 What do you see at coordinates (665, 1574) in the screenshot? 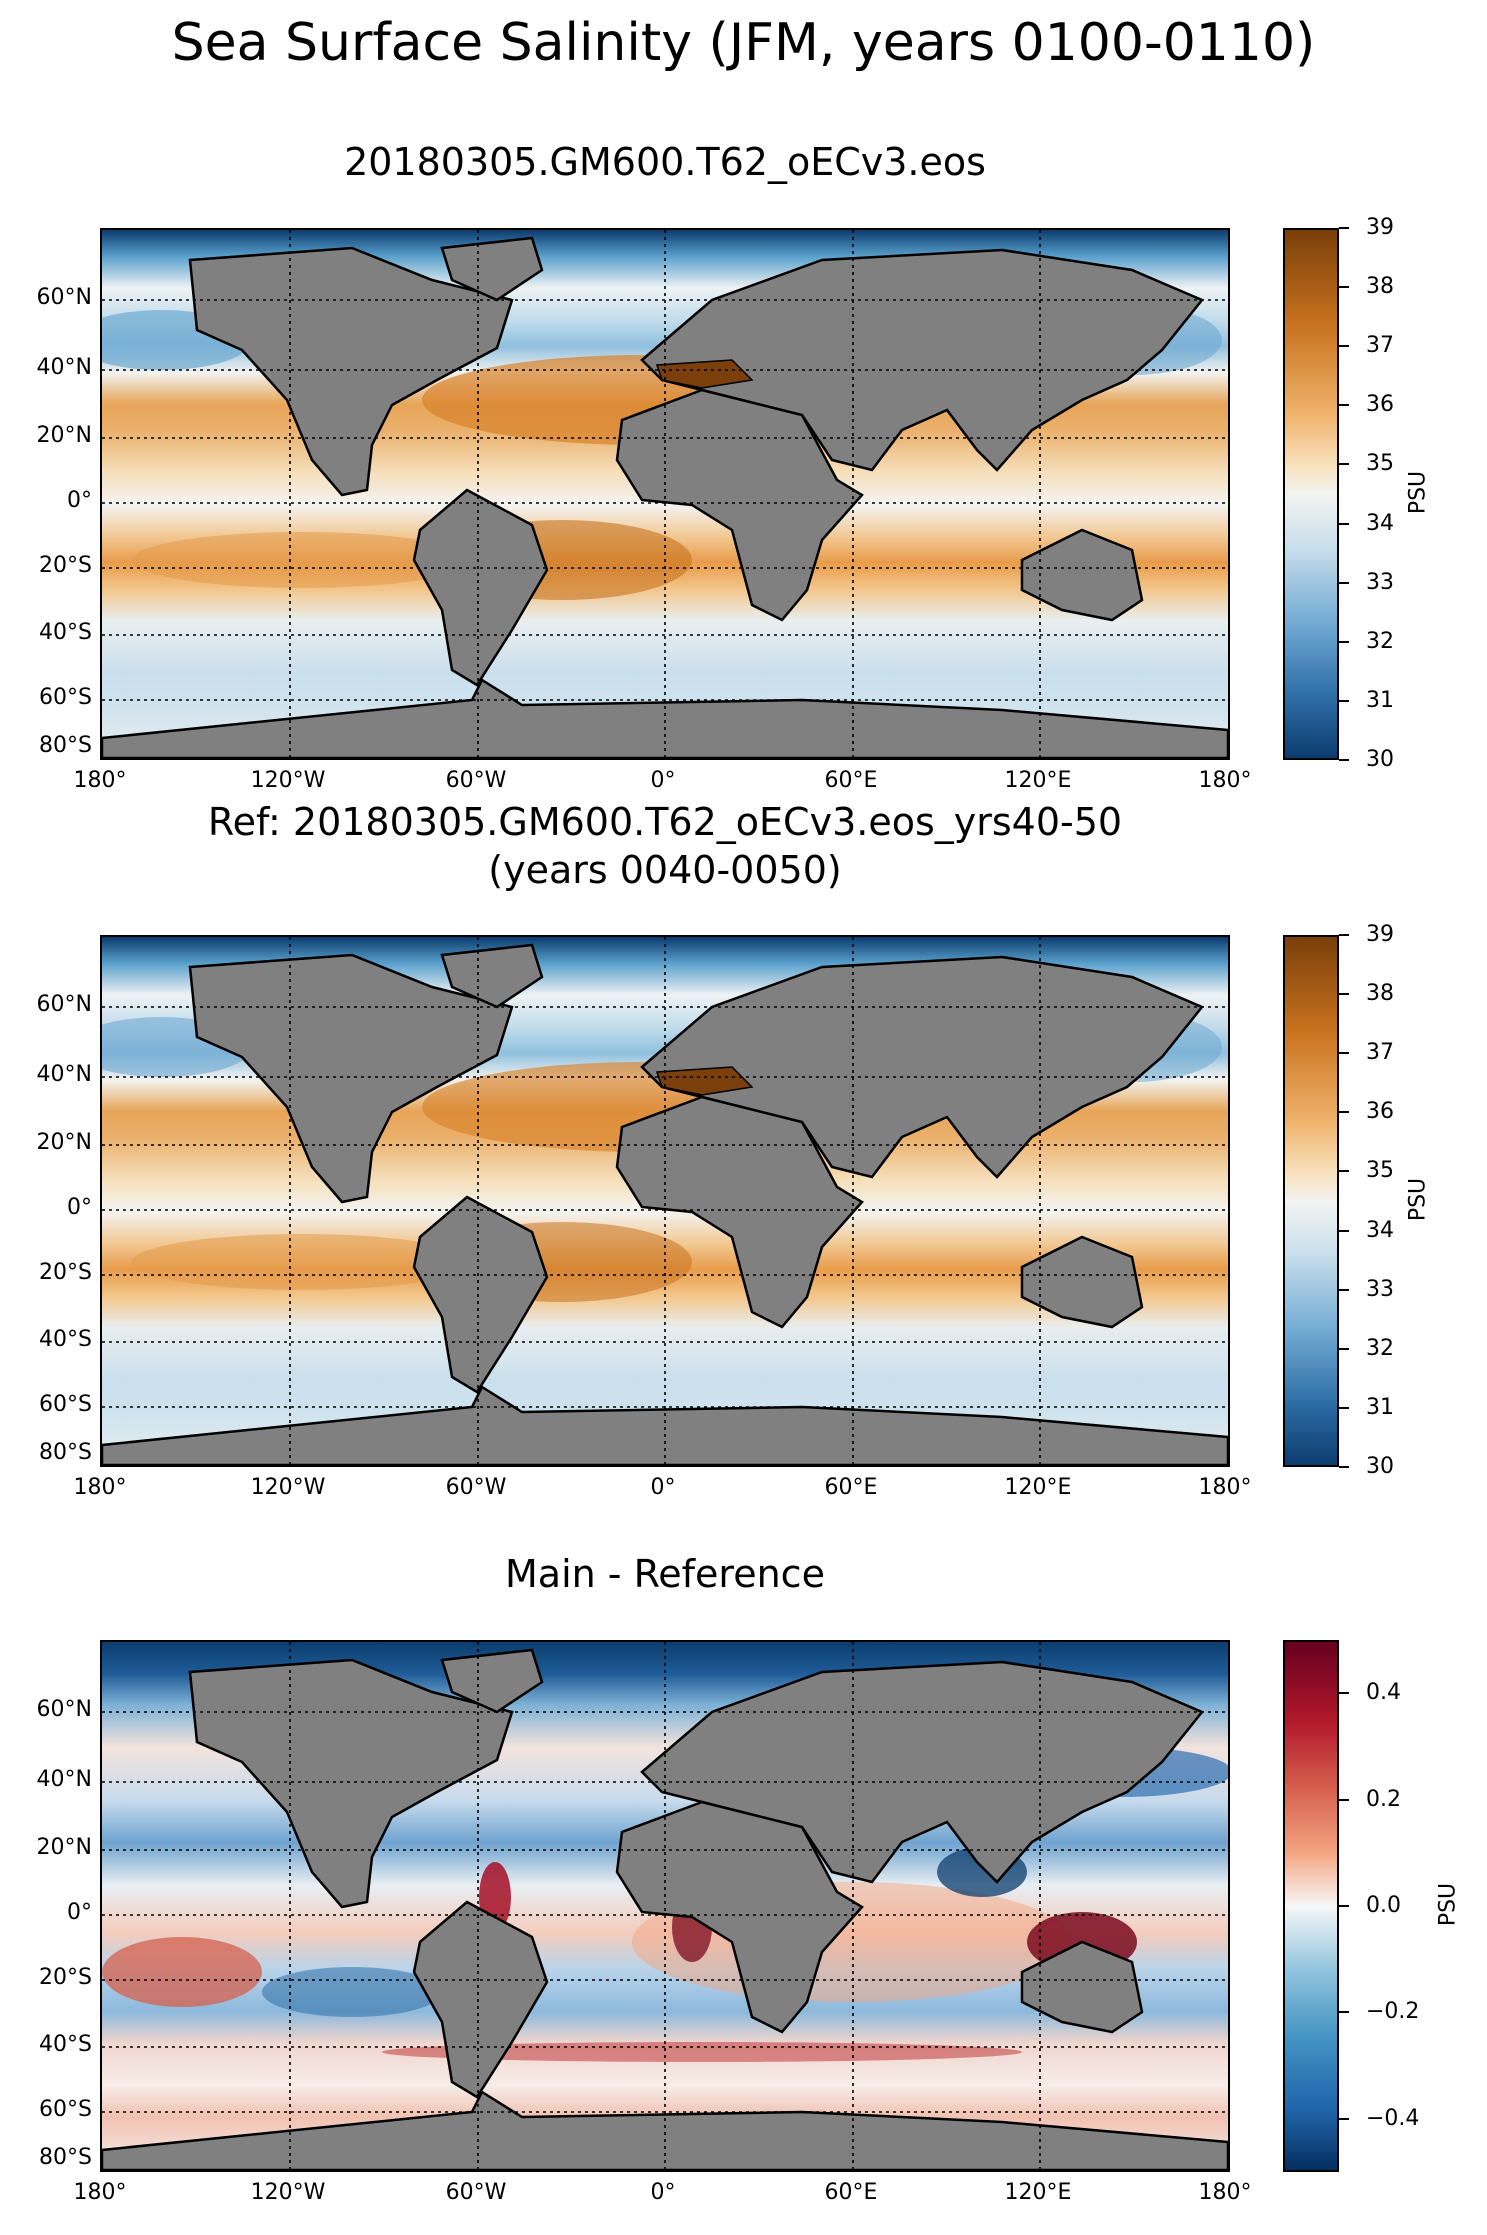
I see `panel-diff-title: Main - Reference` at bounding box center [665, 1574].